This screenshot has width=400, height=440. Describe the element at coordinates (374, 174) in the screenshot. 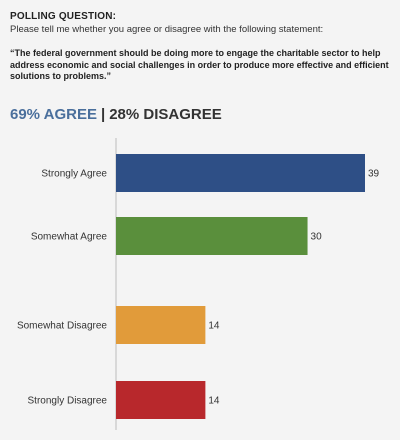

I see `bar-value-label: 39` at that location.